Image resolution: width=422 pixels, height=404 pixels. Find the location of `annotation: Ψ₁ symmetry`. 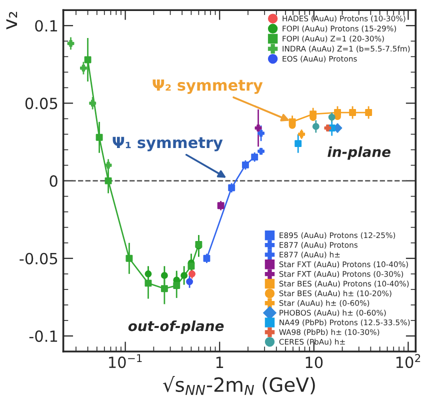

annotation: Ψ₁ symmetry is located at coordinates (167, 144).